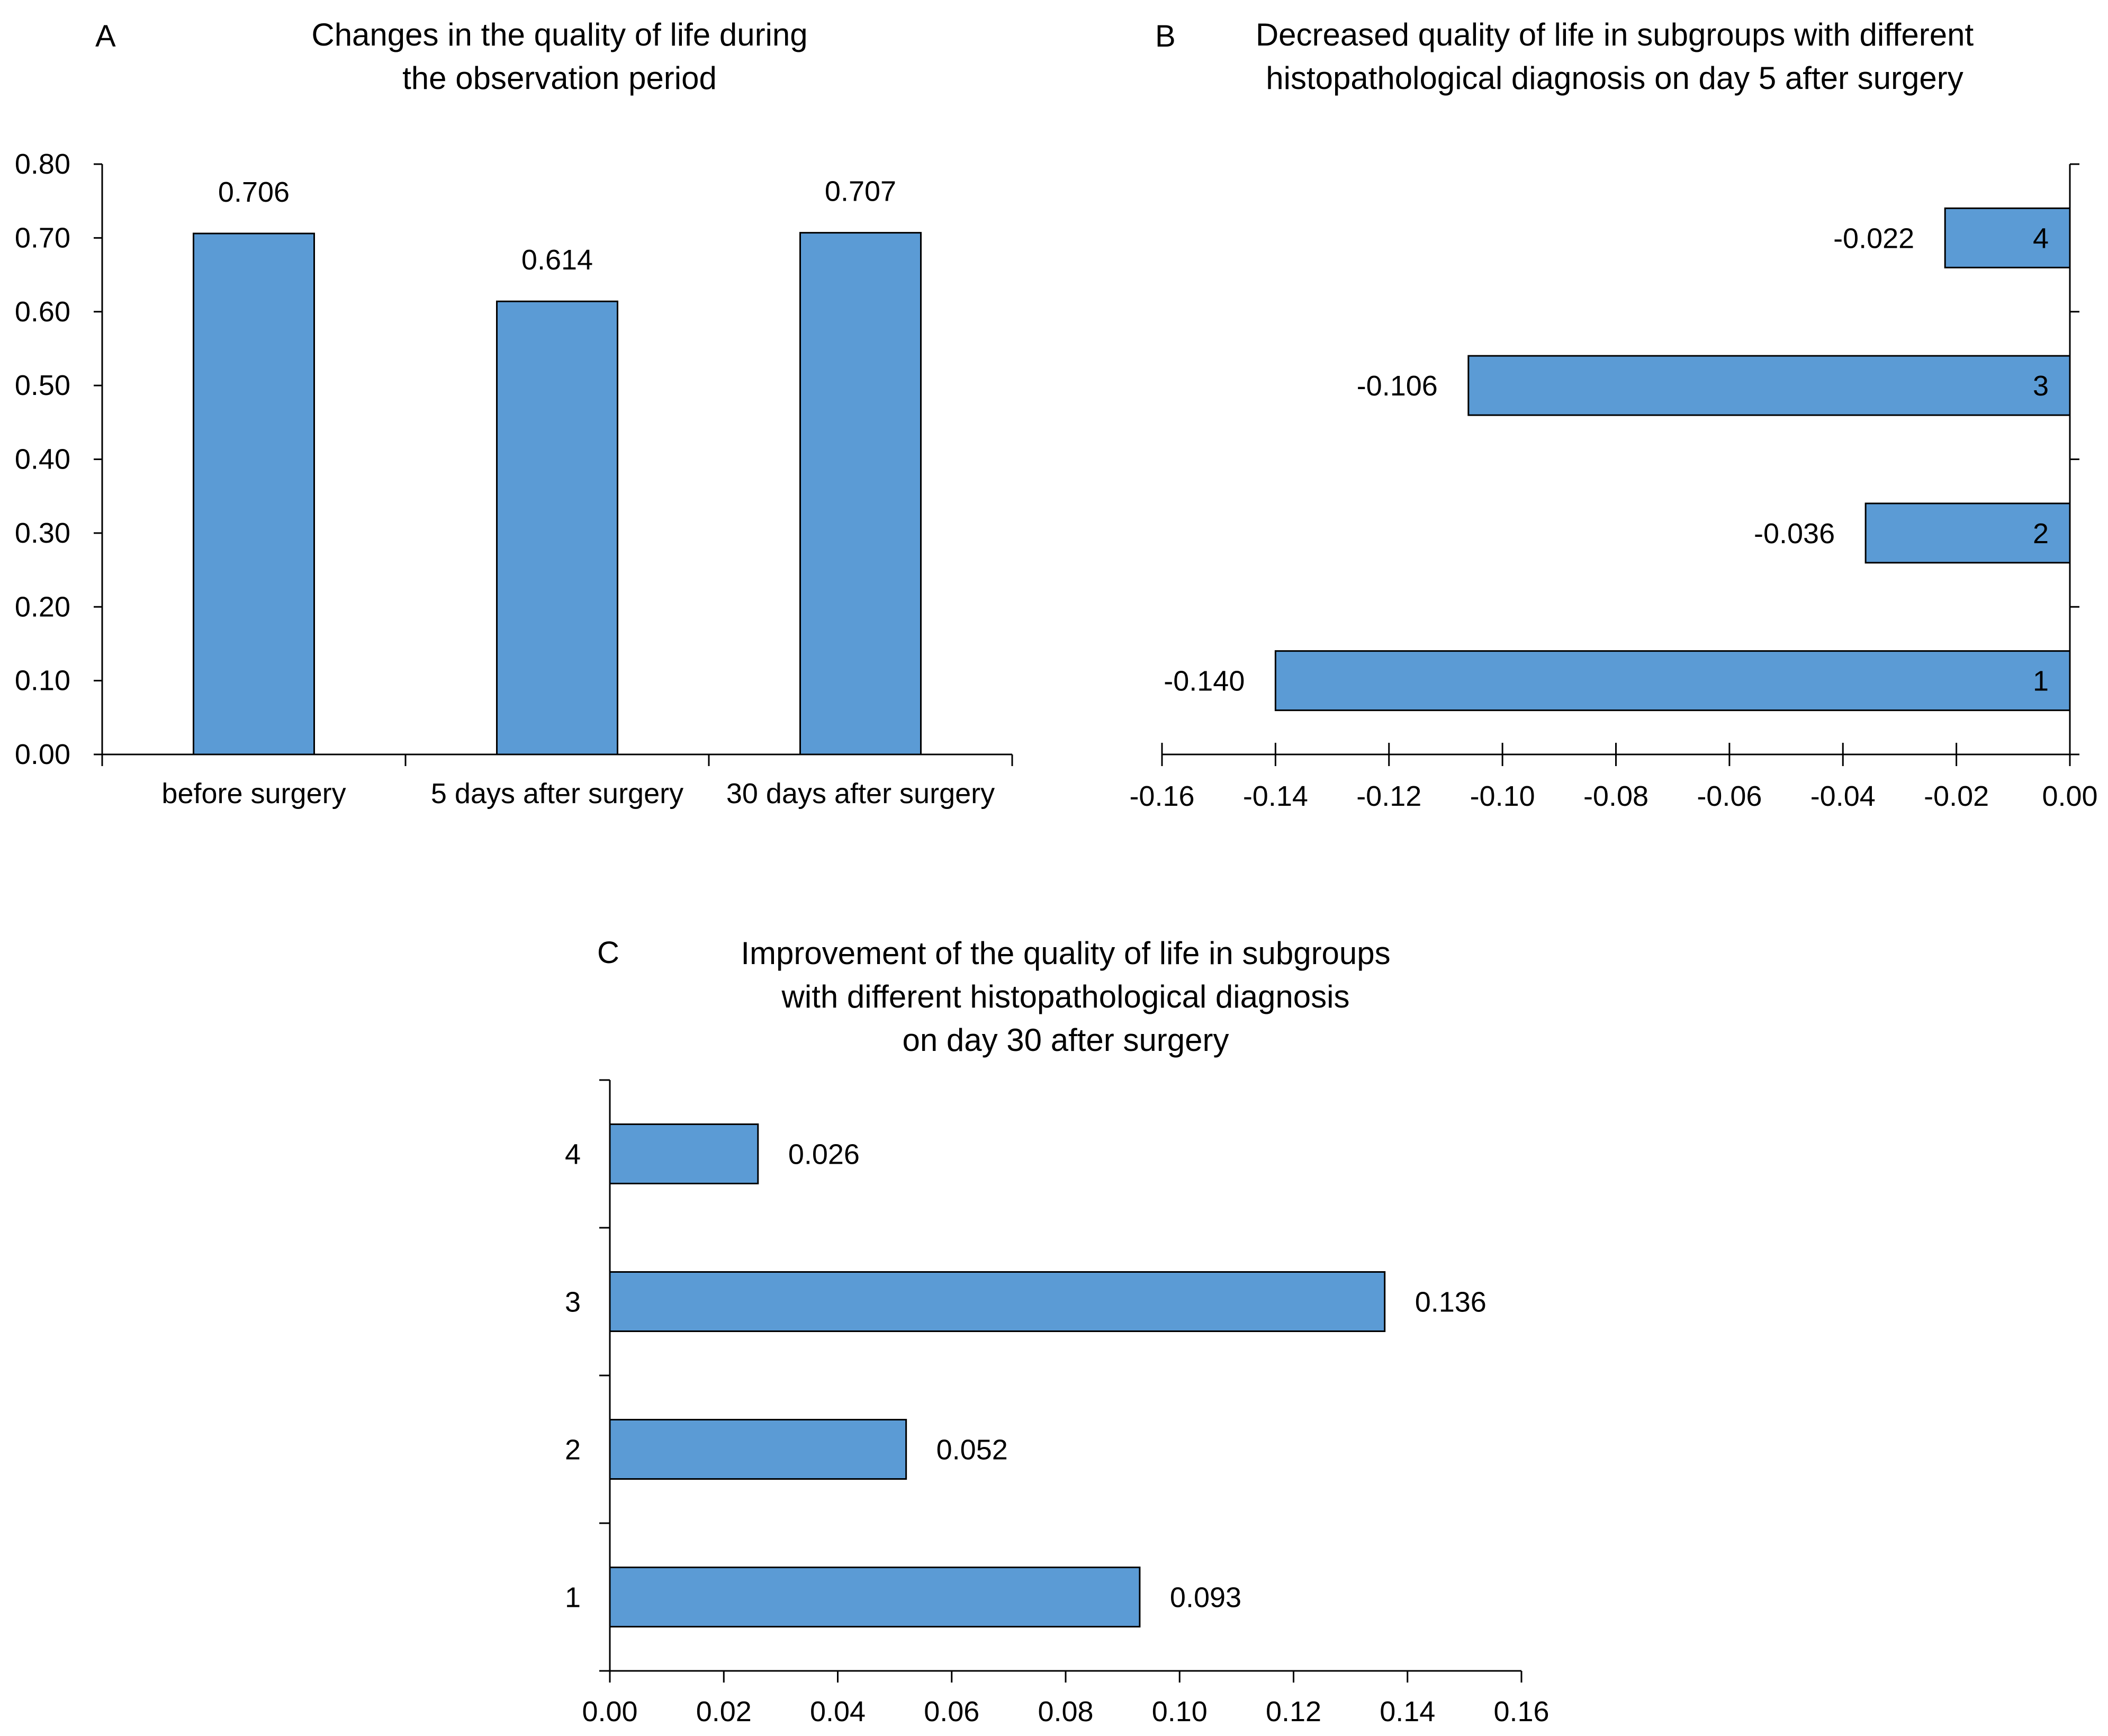  I want to click on y-tick-label: 0.00, so click(42, 754).